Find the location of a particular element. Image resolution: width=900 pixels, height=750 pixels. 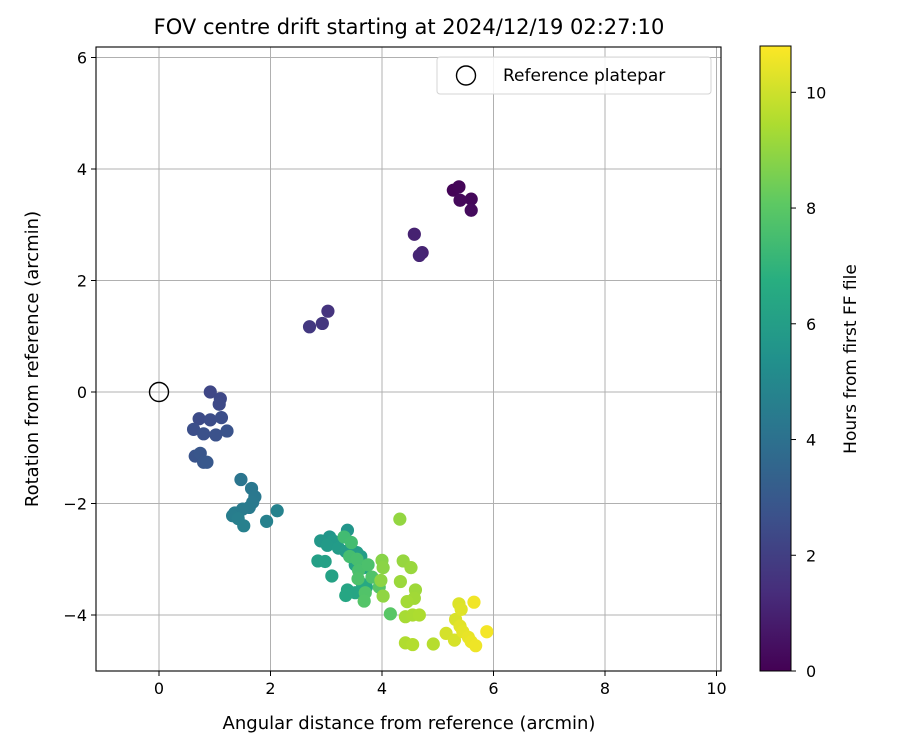

colorbar-ticks: 0 2 4 6 8 10 is located at coordinates (808, 382).